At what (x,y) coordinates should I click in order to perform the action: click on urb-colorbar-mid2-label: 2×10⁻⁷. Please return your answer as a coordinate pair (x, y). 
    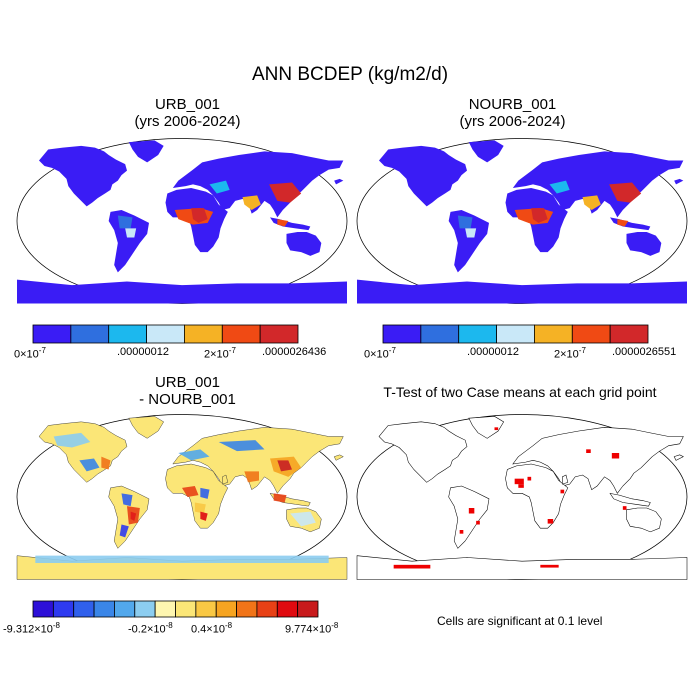
    Looking at the image, I should click on (220, 353).